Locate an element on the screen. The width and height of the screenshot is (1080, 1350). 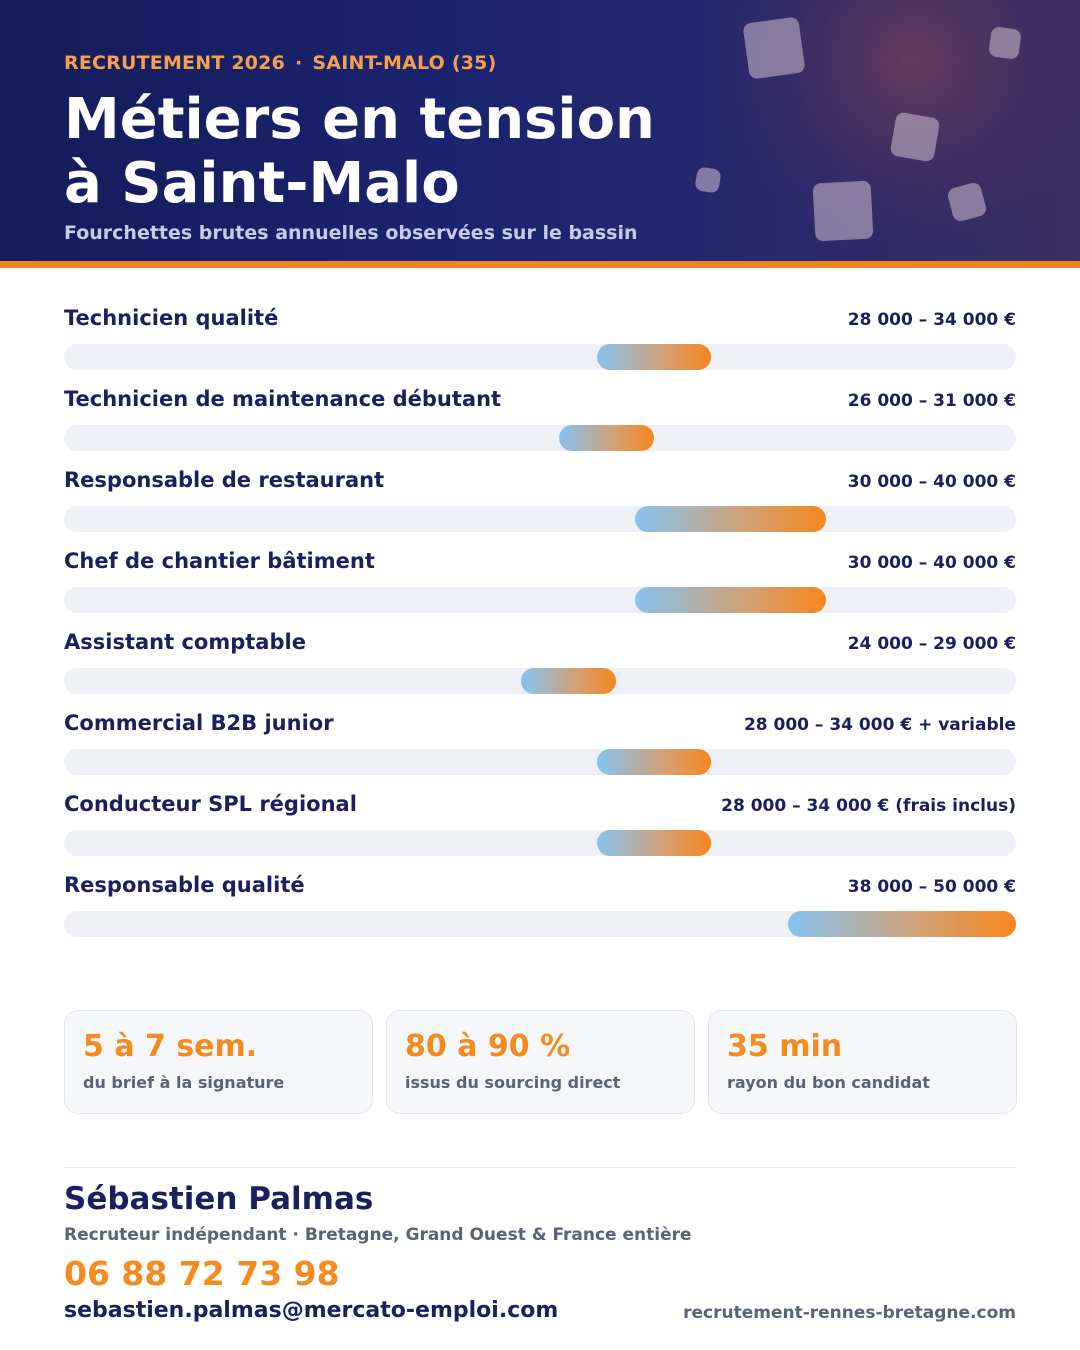
salary-range-label: 38 000 – 50 000 € is located at coordinates (931, 887).